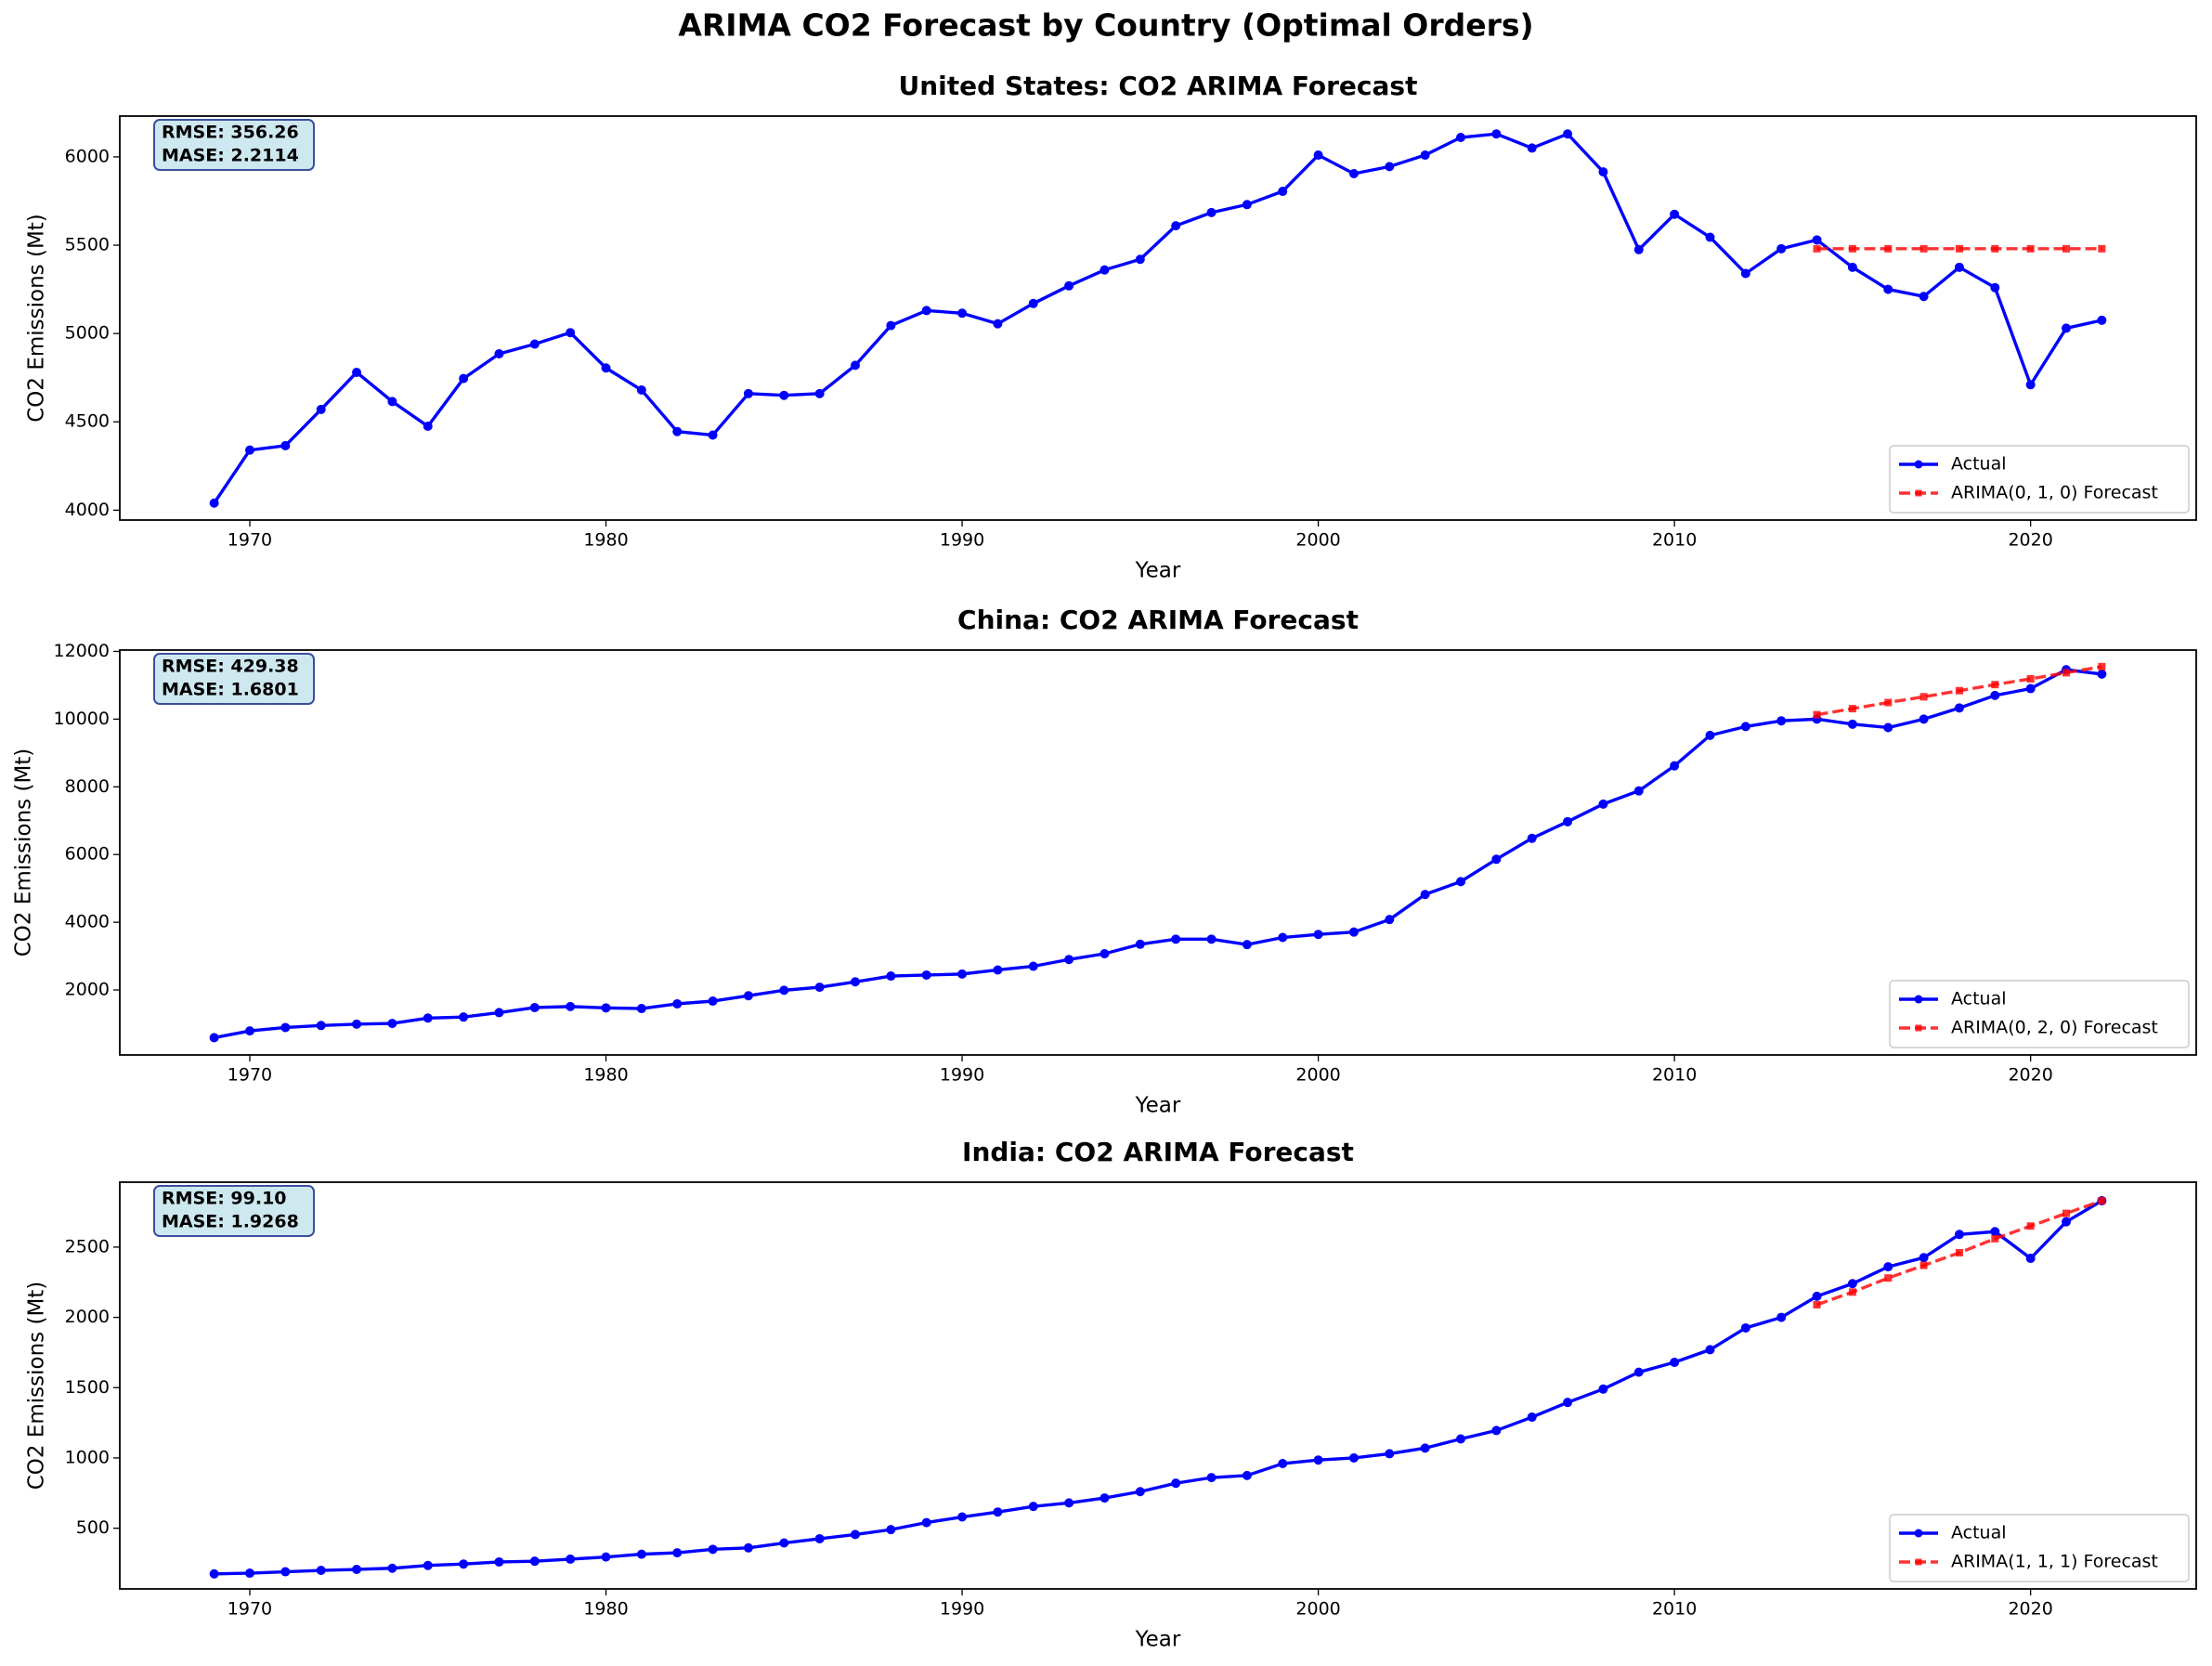 This screenshot has height=1666, width=2212. I want to click on y-tick-label: 2000, so click(87, 1317).